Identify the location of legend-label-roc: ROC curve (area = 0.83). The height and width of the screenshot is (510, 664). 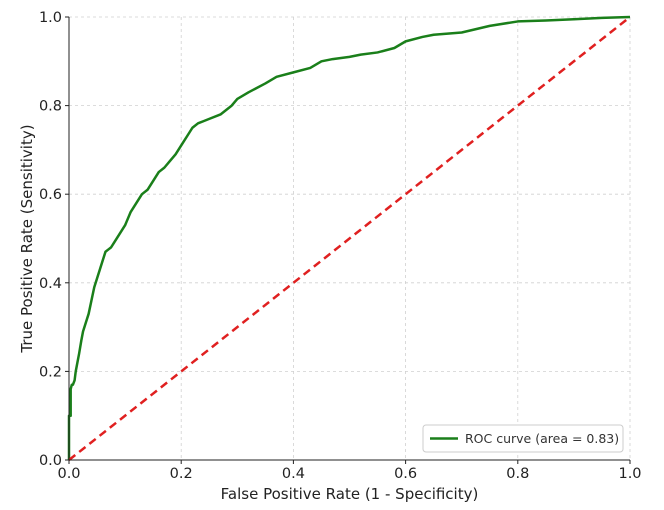
(542, 438).